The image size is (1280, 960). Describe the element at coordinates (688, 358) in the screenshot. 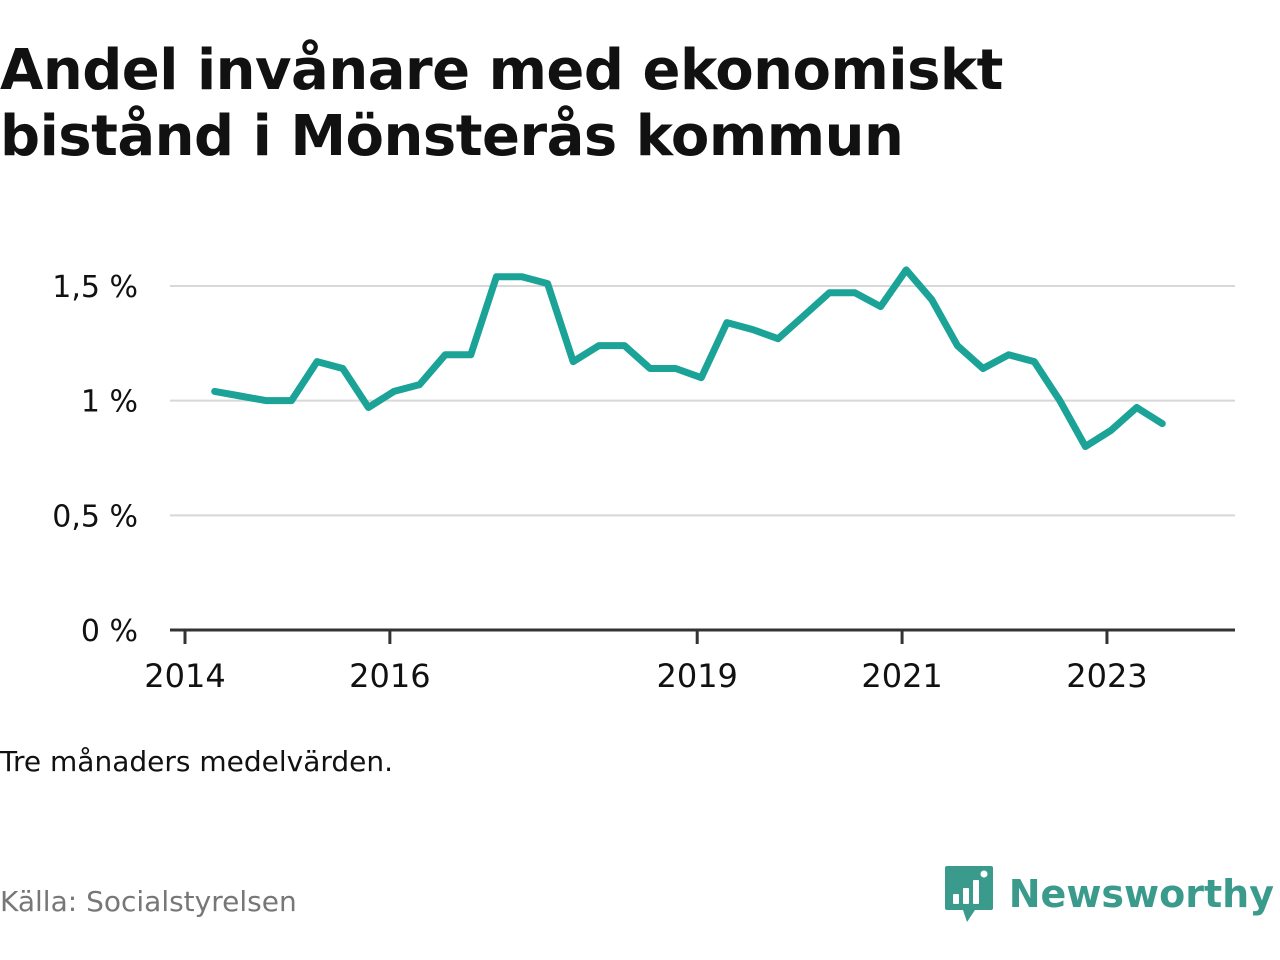

I see `series-line` at that location.